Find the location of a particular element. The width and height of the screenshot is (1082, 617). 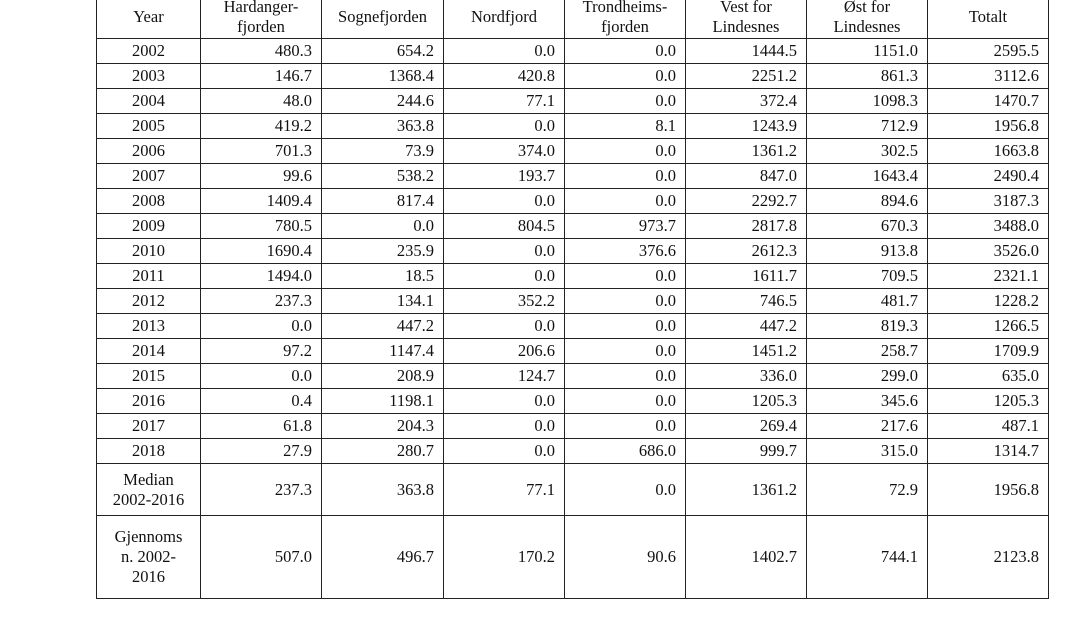

cell: 376.6 is located at coordinates (625, 251).